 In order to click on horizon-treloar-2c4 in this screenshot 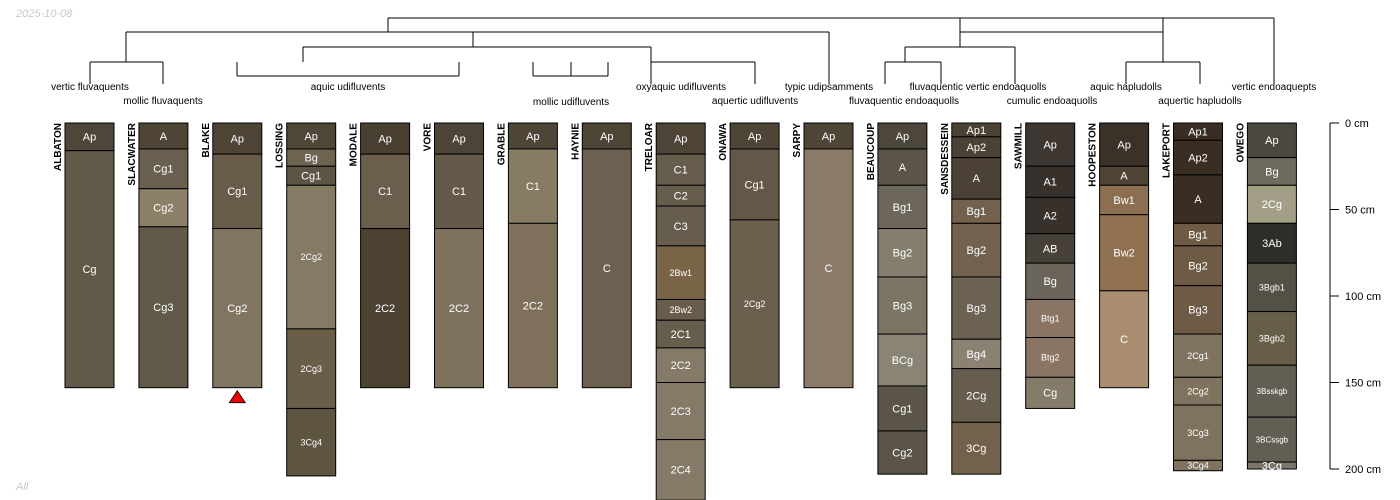, I will do `click(680, 469)`.